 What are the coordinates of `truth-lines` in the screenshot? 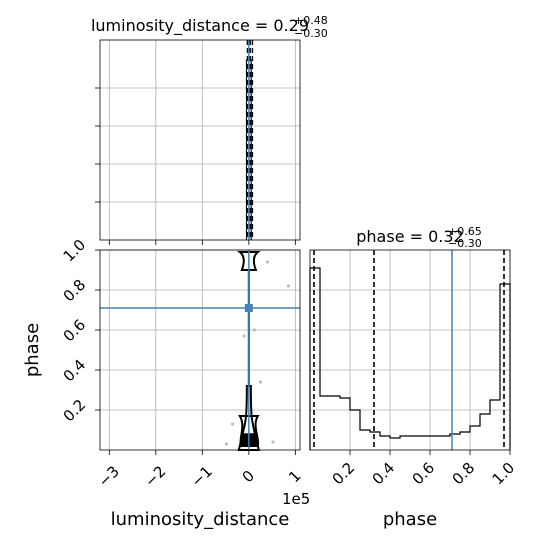 It's located at (200, 350).